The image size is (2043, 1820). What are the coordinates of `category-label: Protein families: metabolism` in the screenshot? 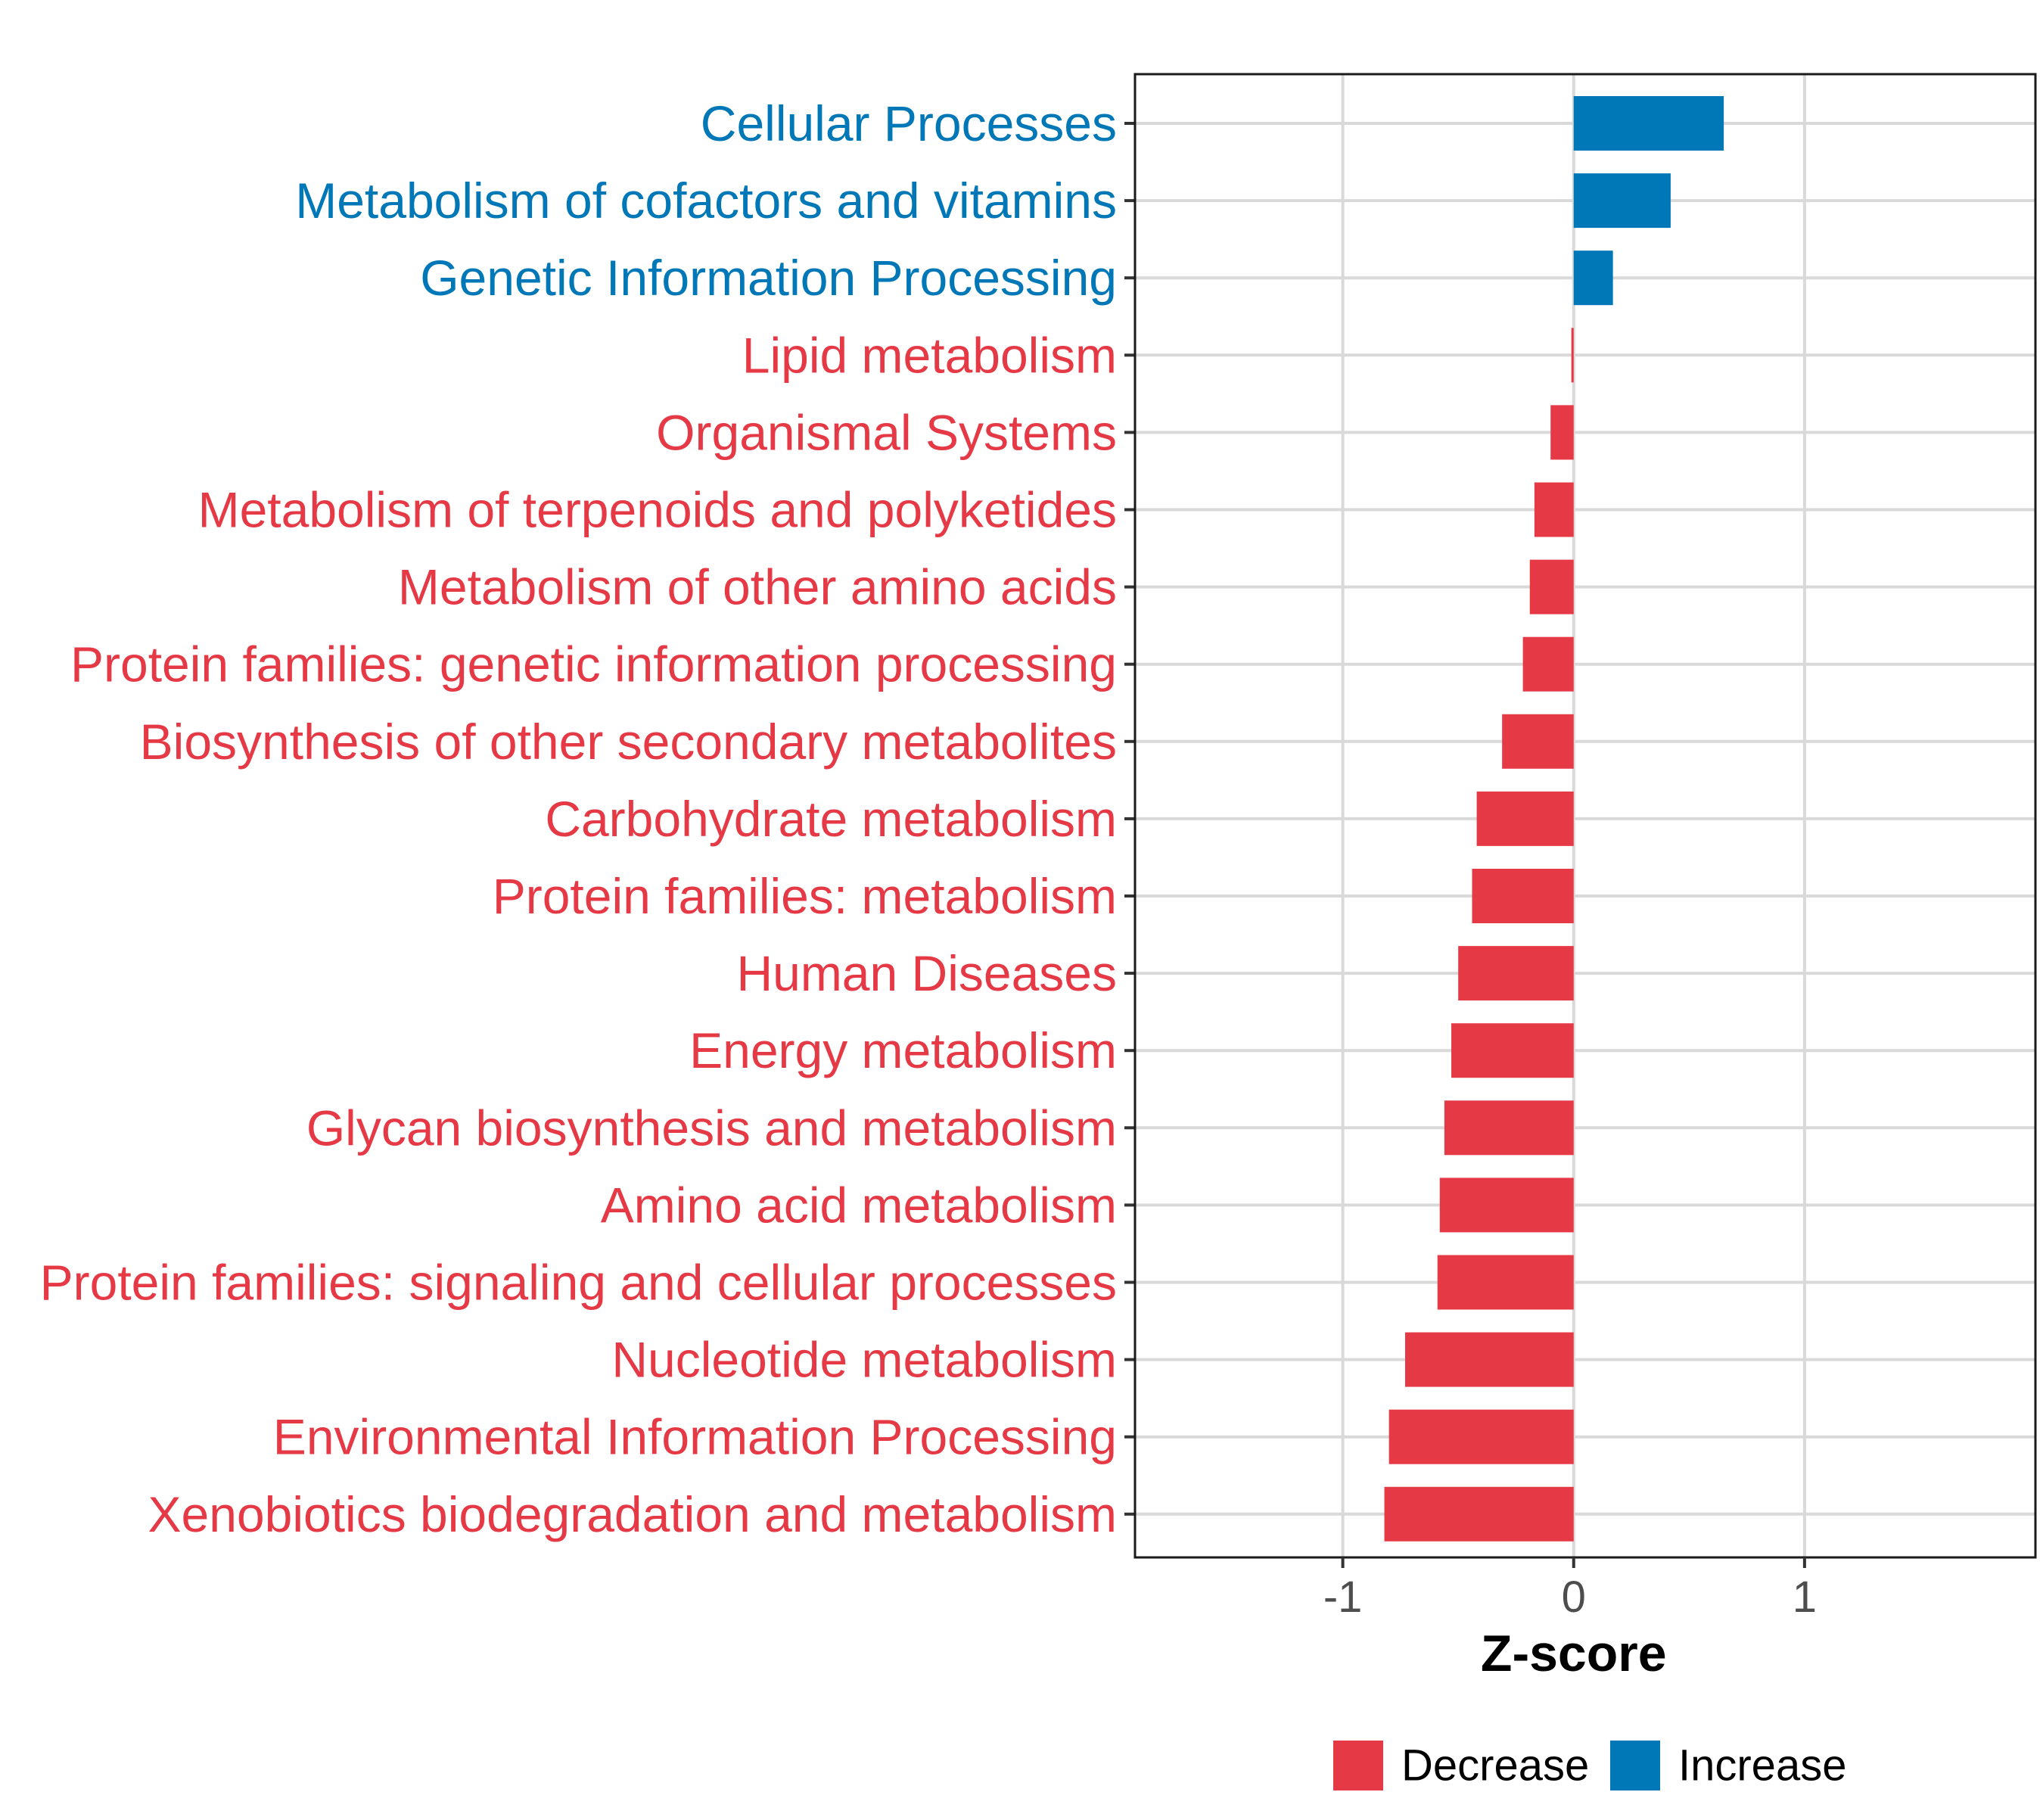 It's located at (805, 896).